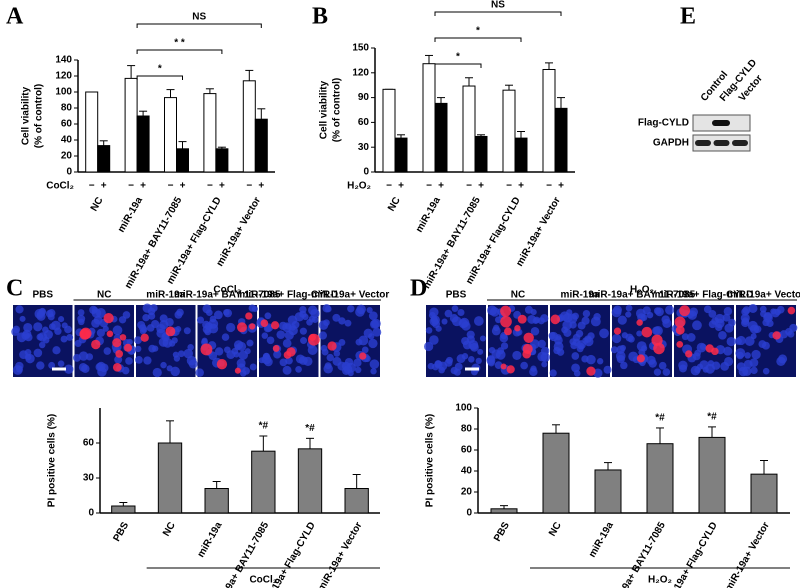 This screenshot has width=800, height=588. Describe the element at coordinates (418, 289) in the screenshot. I see `panel-label: D` at that location.